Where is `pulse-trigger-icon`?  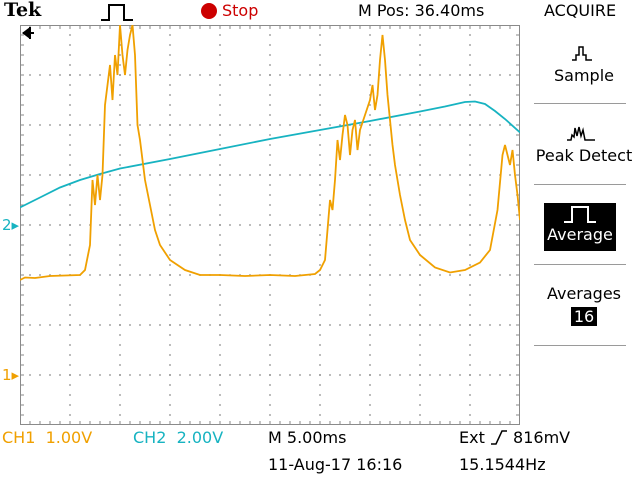
pulse-trigger-icon is located at coordinates (117, 12).